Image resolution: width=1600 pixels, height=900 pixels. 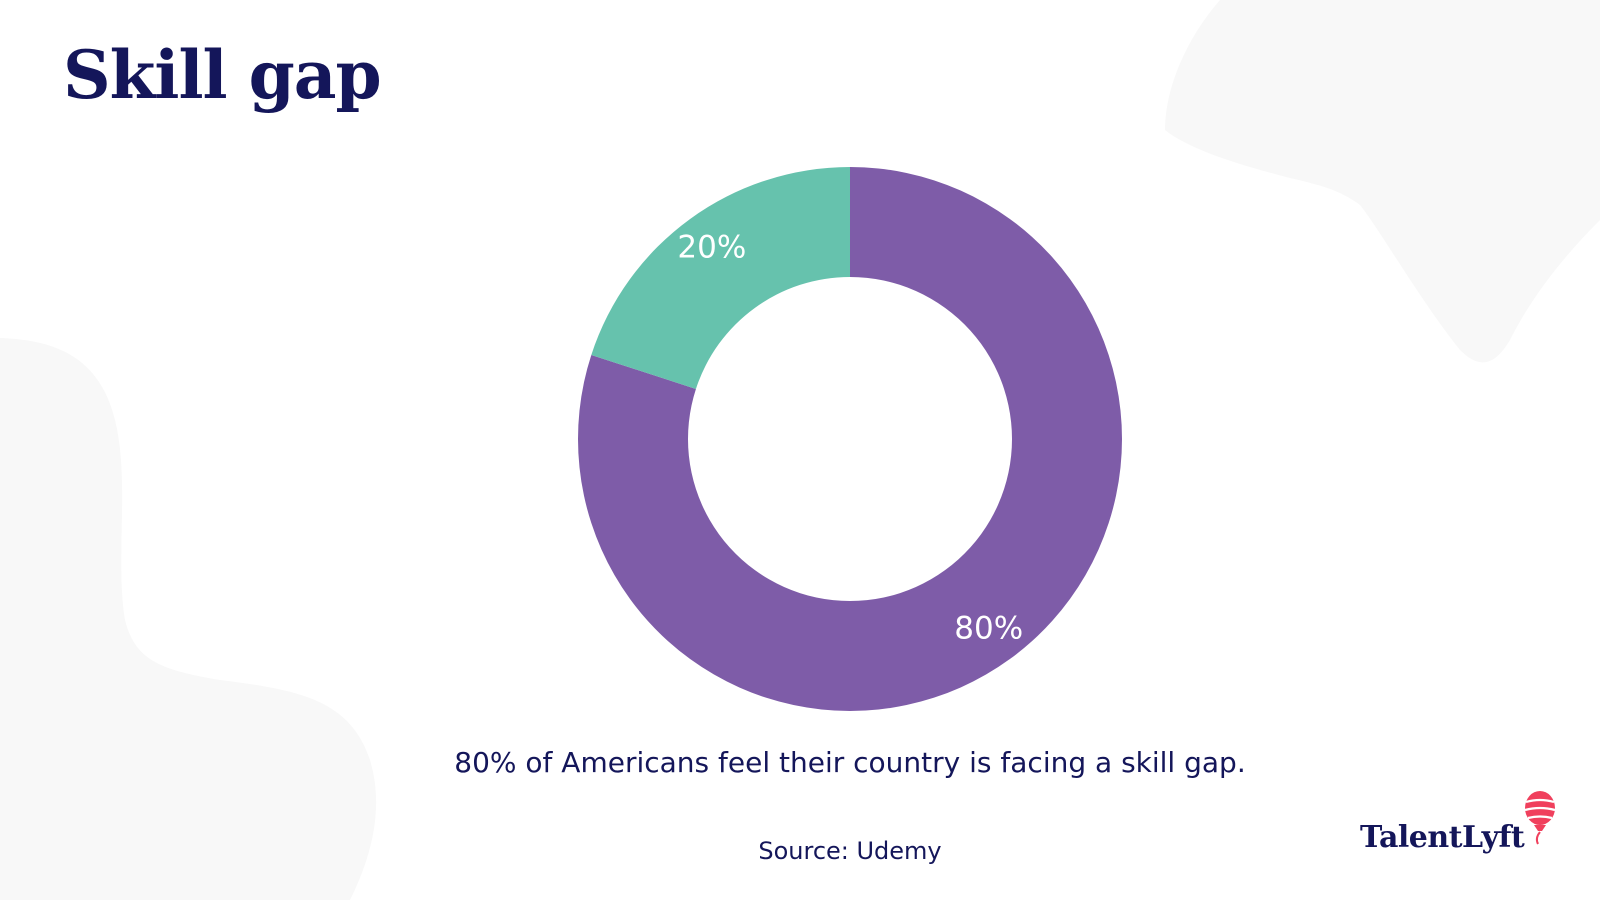 What do you see at coordinates (988, 628) in the screenshot?
I see `slice-label-80: 80%` at bounding box center [988, 628].